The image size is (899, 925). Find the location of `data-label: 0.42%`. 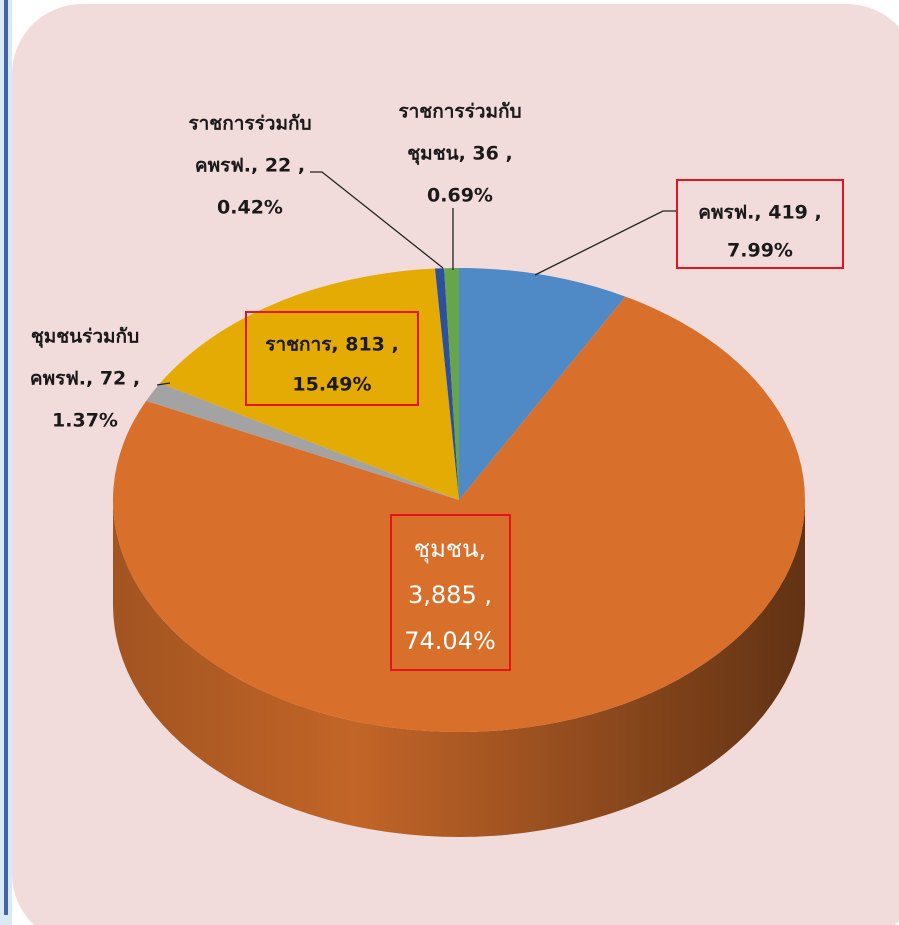

data-label: 0.42% is located at coordinates (250, 208).